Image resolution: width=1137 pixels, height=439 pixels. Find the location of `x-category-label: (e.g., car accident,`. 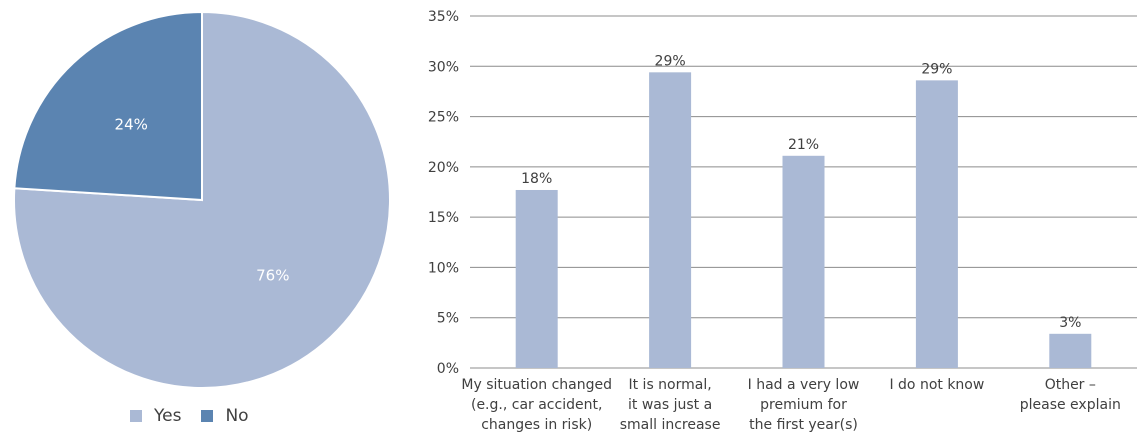

x-category-label: (e.g., car accident, is located at coordinates (536, 405).